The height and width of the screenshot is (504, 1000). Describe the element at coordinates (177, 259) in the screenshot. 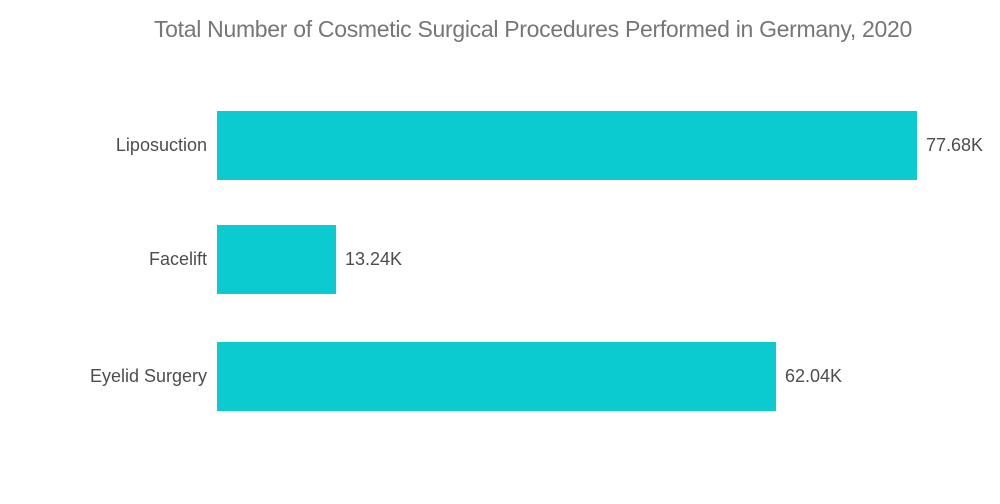

I see `category-label-facelift: Facelift` at that location.